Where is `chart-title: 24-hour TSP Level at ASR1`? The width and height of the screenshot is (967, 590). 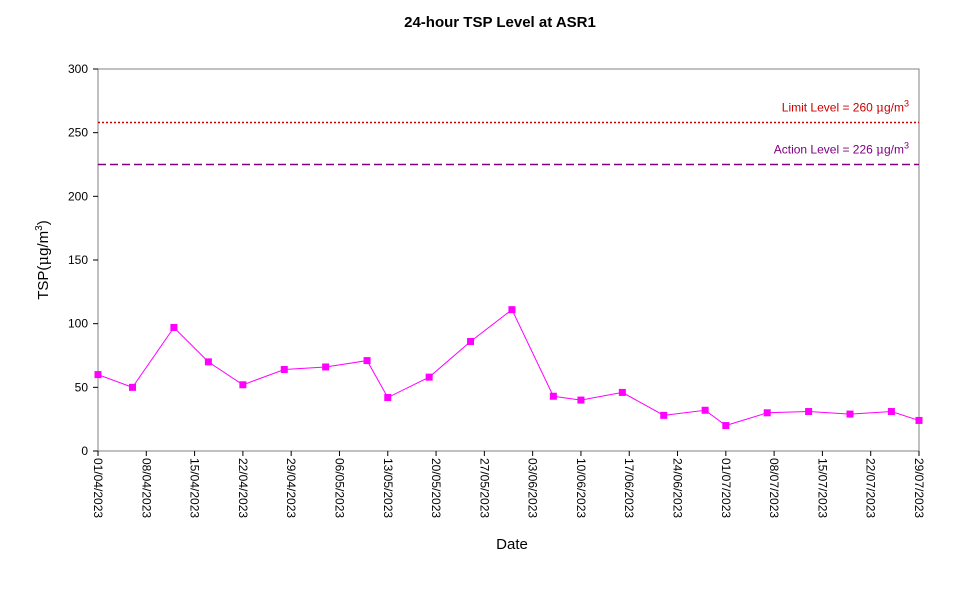
chart-title: 24-hour TSP Level at ASR1 is located at coordinates (500, 22).